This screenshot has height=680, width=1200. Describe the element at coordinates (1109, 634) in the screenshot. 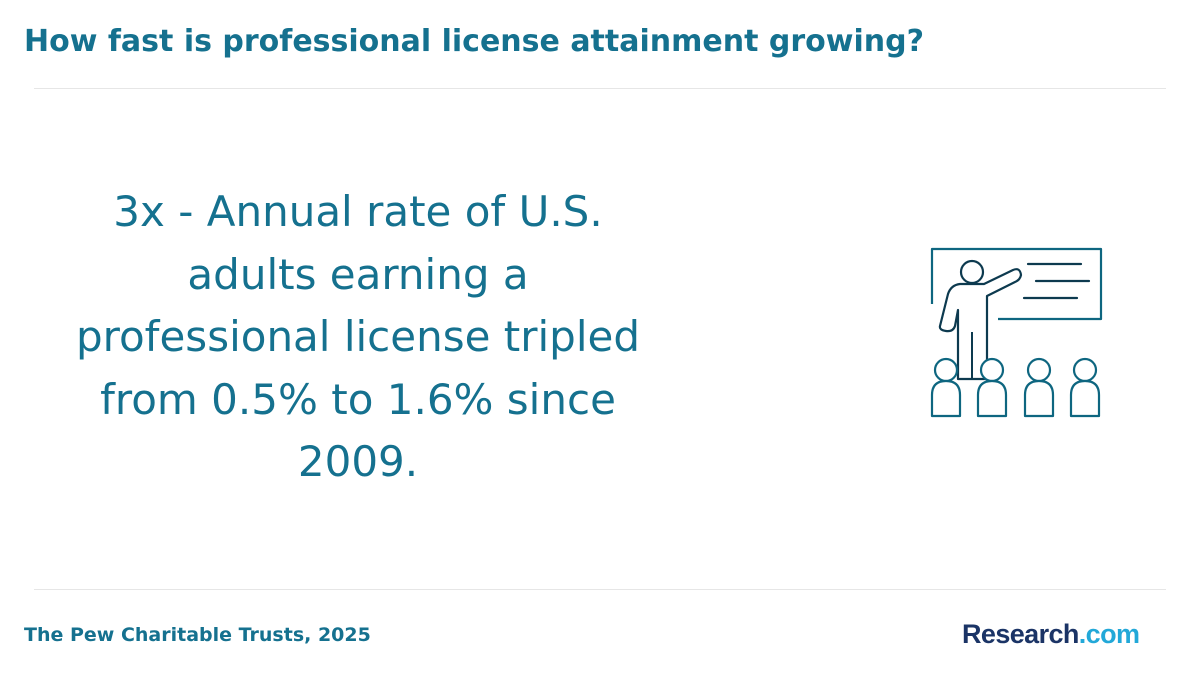

I see `brand-logo-tld: .com` at that location.